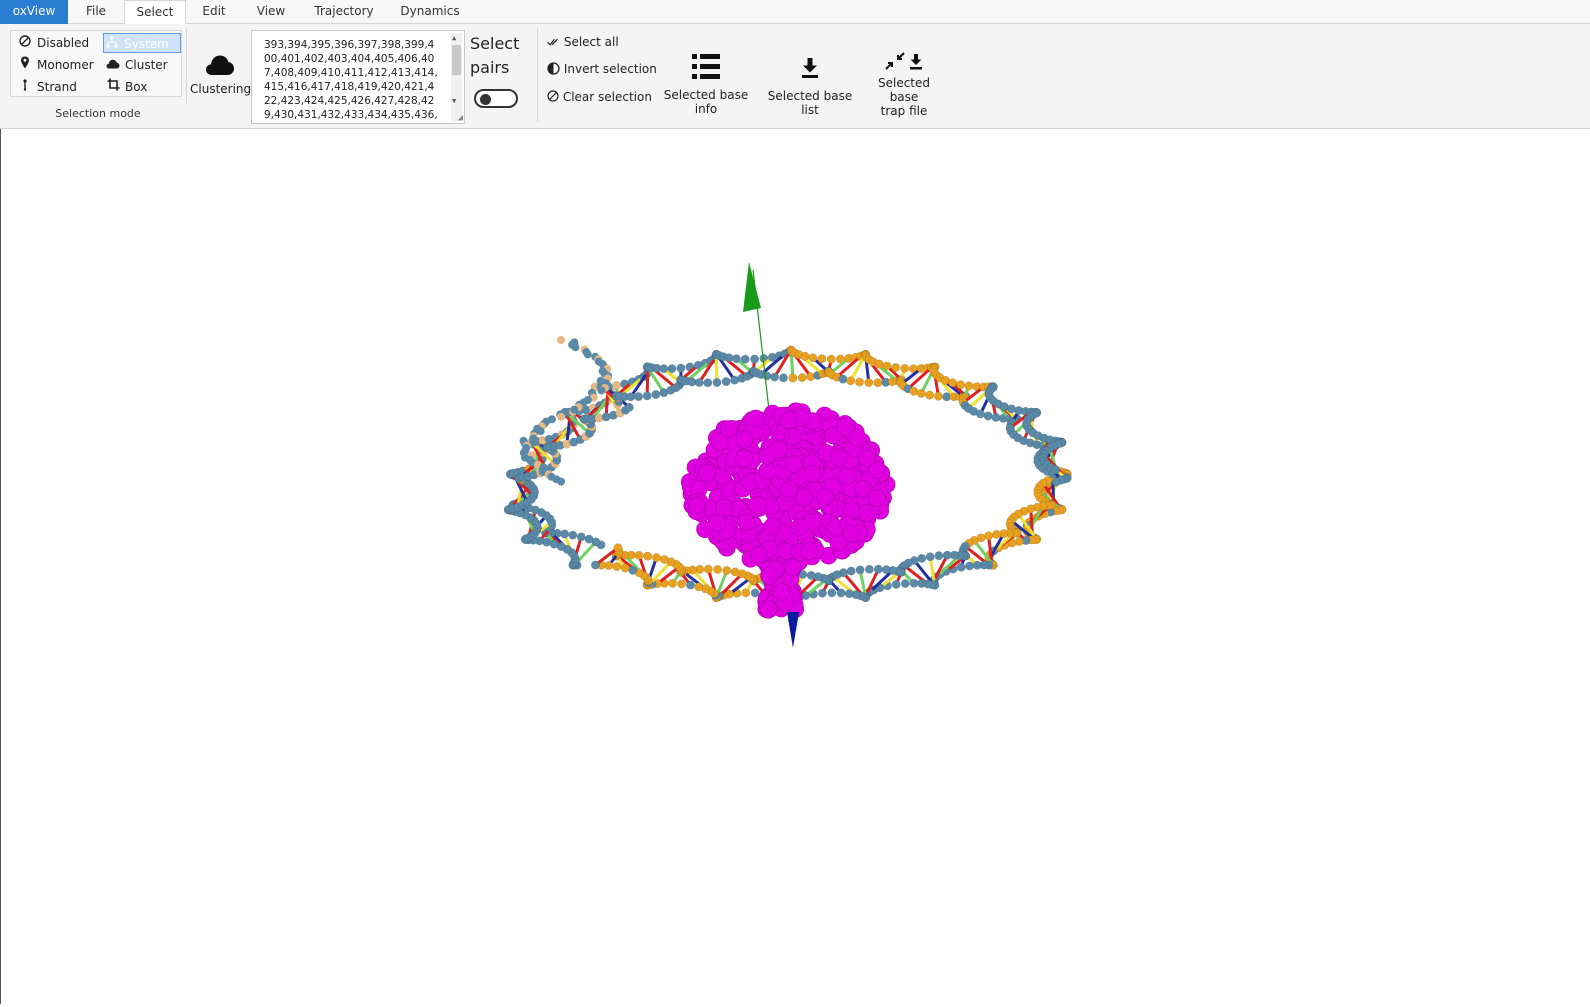 The image size is (1590, 1007). I want to click on select-ribbon: Disabled System Monomer Cluster Strand B, so click(795, 76).